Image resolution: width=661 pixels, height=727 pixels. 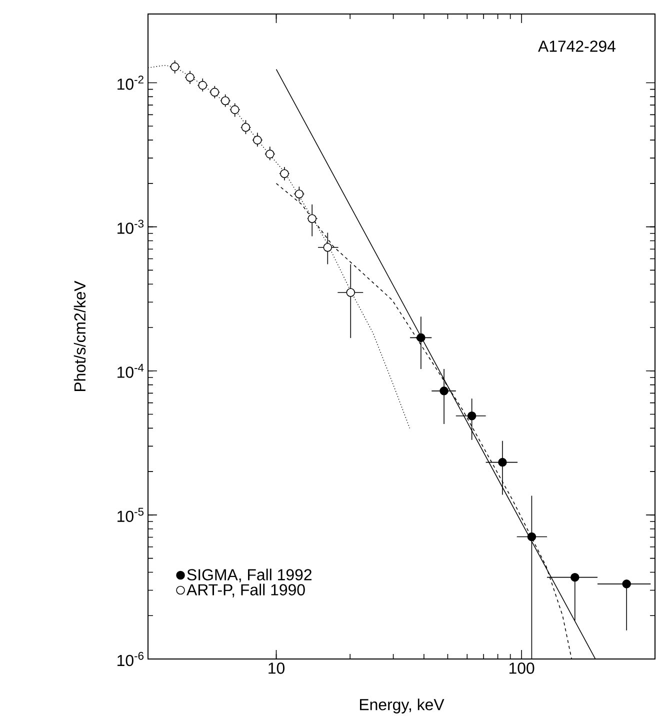 I want to click on y-axis-title: Phot/s/cm2/keV, so click(x=80, y=336).